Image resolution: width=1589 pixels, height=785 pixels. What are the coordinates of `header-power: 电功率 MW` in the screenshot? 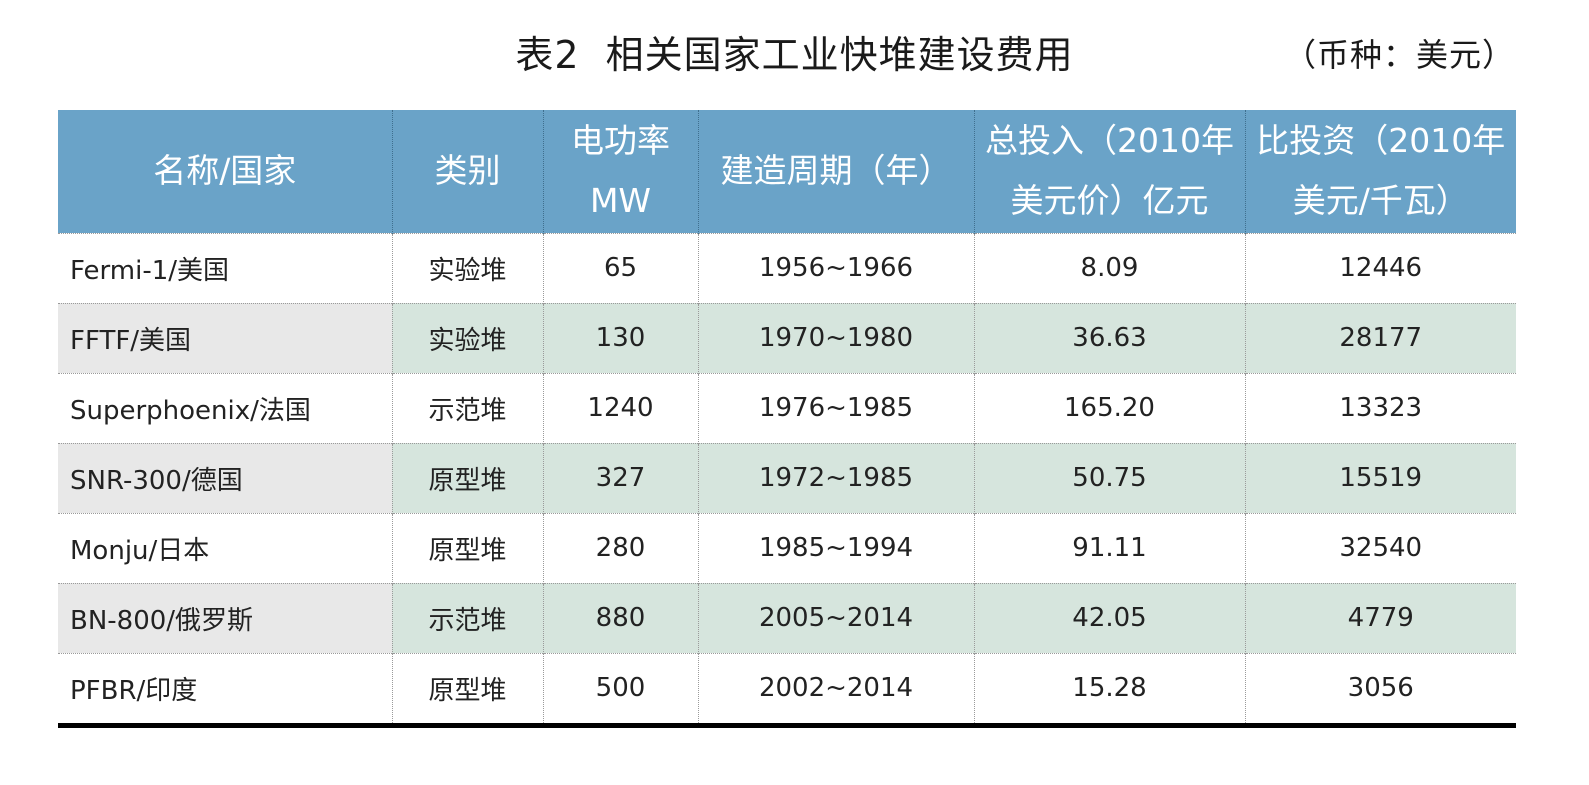 It's located at (620, 171).